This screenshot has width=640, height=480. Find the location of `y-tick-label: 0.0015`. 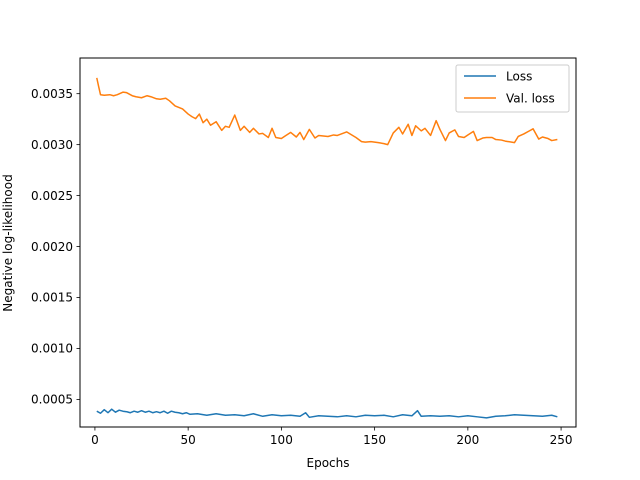

y-tick-label: 0.0015 is located at coordinates (52, 298).